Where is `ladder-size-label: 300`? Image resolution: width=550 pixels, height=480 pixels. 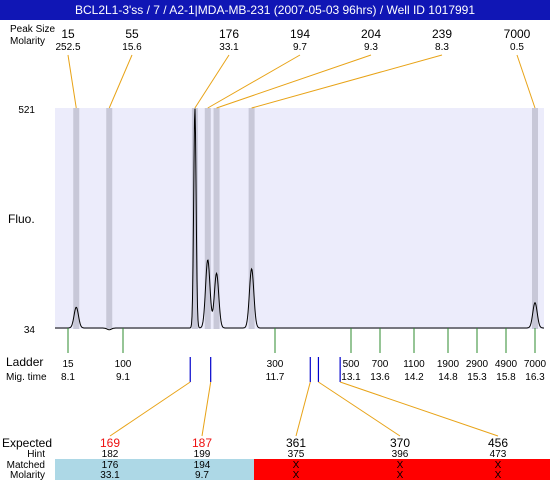 ladder-size-label: 300 is located at coordinates (275, 364).